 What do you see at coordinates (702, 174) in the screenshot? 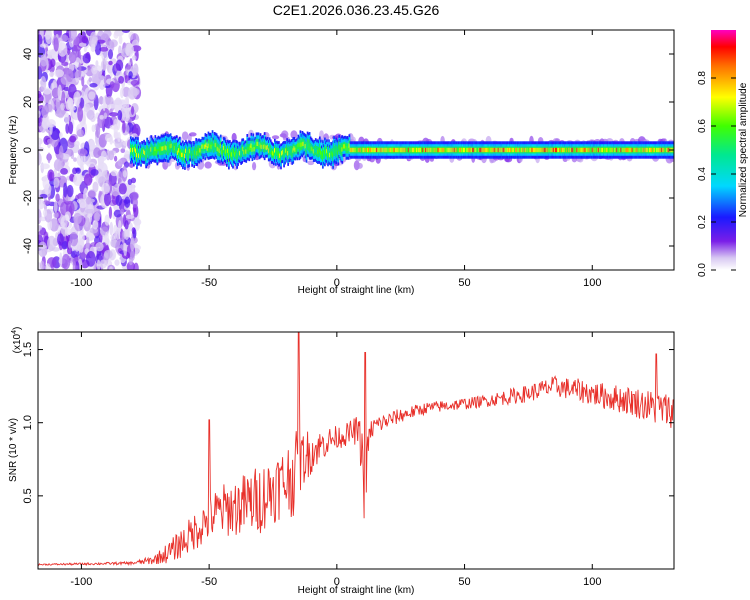
I see `colorbar-tick-label: 0.4` at bounding box center [702, 174].